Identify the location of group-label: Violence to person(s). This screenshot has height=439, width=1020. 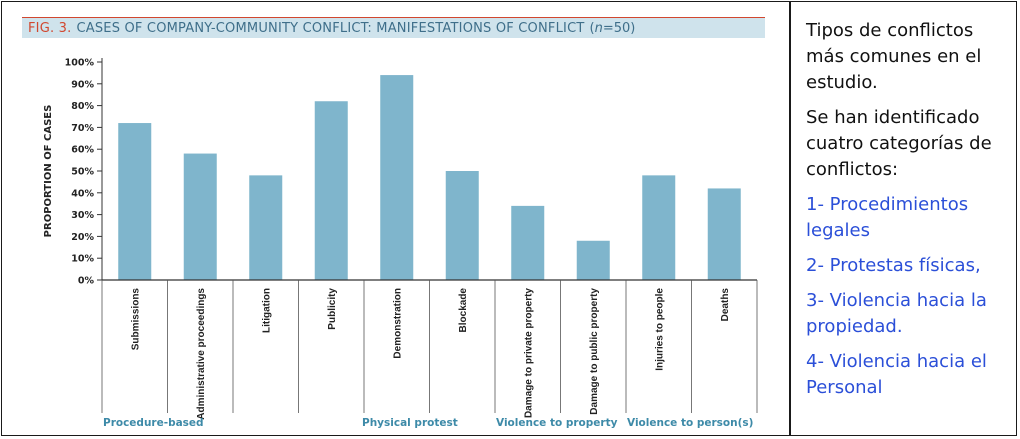
(690, 423).